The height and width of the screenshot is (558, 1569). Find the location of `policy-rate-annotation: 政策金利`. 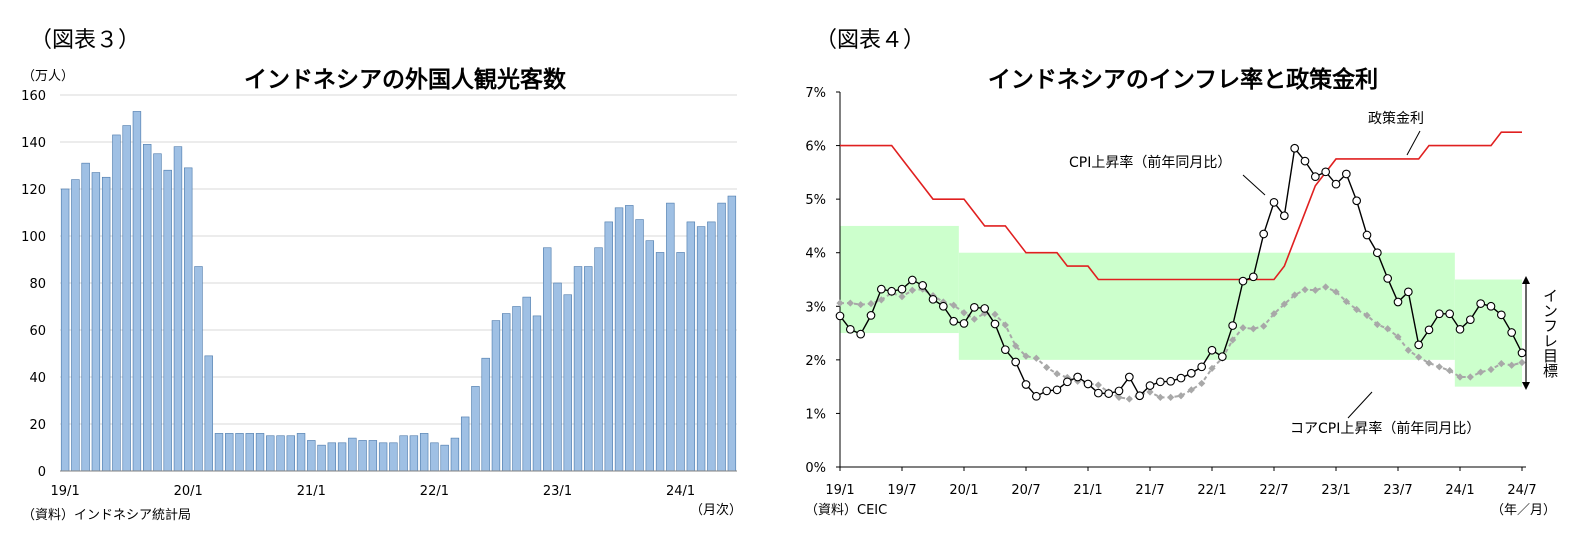

policy-rate-annotation: 政策金利 is located at coordinates (1396, 118).